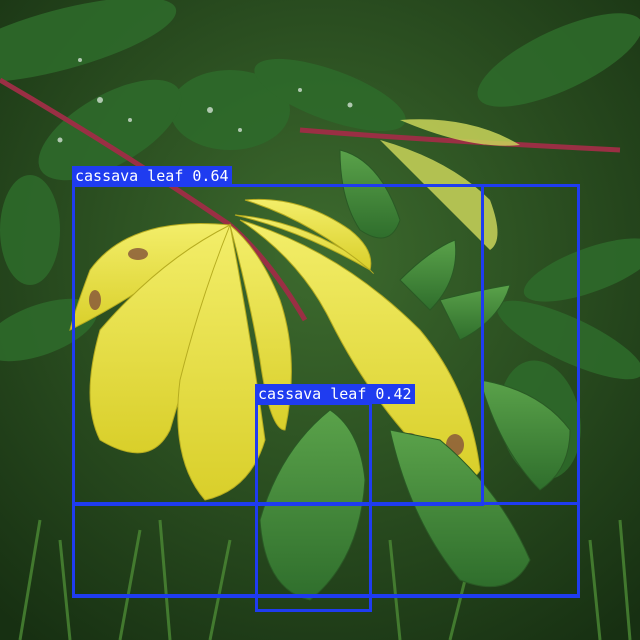 Image resolution: width=640 pixels, height=640 pixels. Describe the element at coordinates (450, 184) in the screenshot. I see `pale-leaves` at that location.